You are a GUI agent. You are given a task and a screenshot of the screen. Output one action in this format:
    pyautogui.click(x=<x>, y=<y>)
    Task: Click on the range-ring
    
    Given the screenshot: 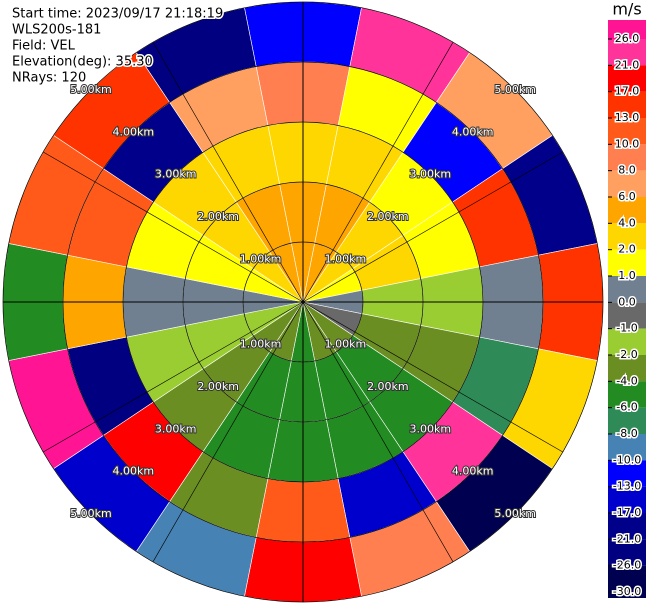 What is the action you would take?
    pyautogui.click(x=303, y=302)
    